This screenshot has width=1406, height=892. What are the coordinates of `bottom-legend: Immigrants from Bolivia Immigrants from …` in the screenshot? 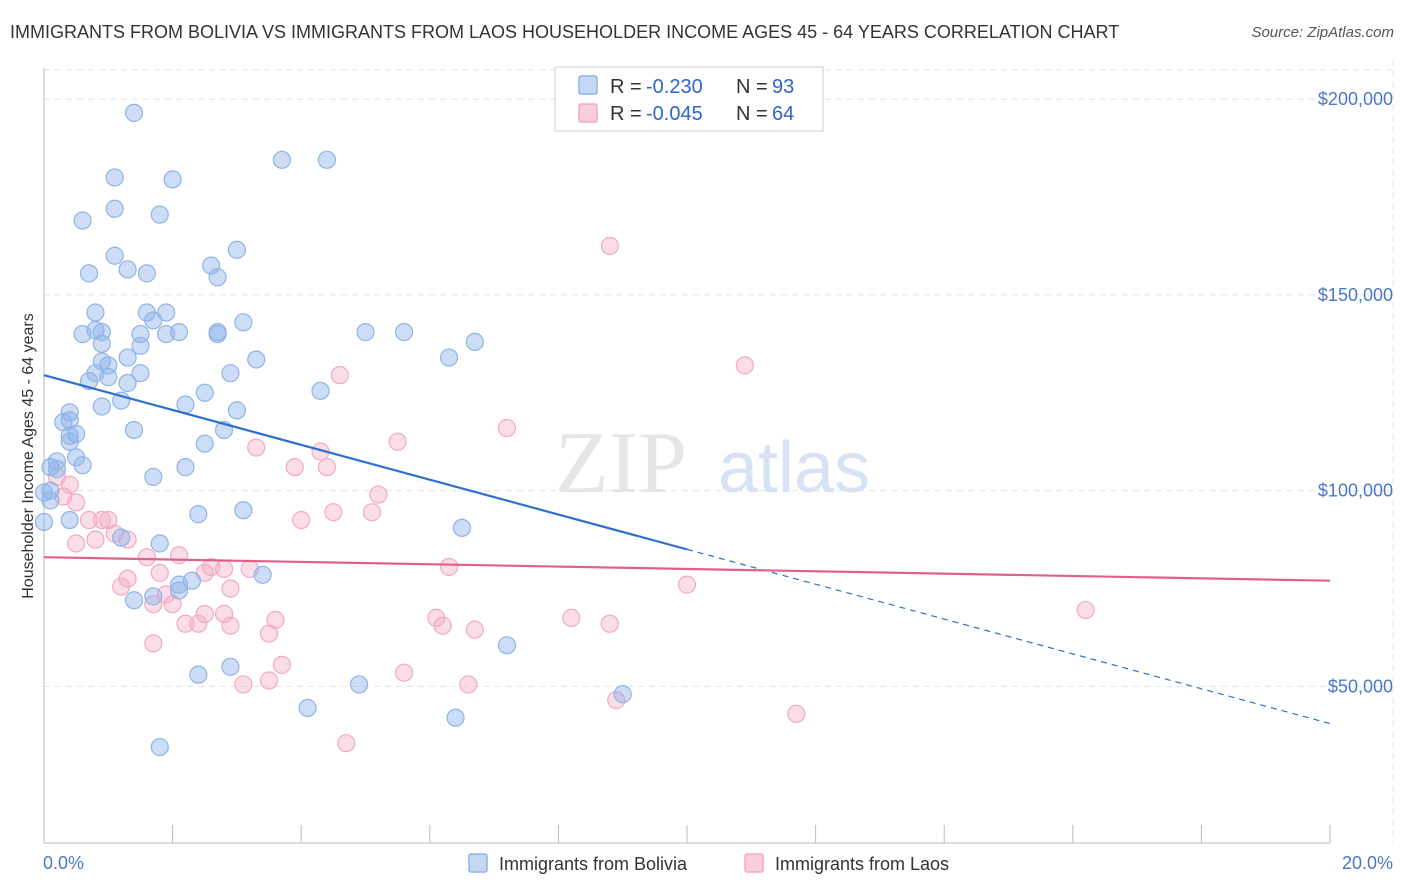 It's located at (708, 863).